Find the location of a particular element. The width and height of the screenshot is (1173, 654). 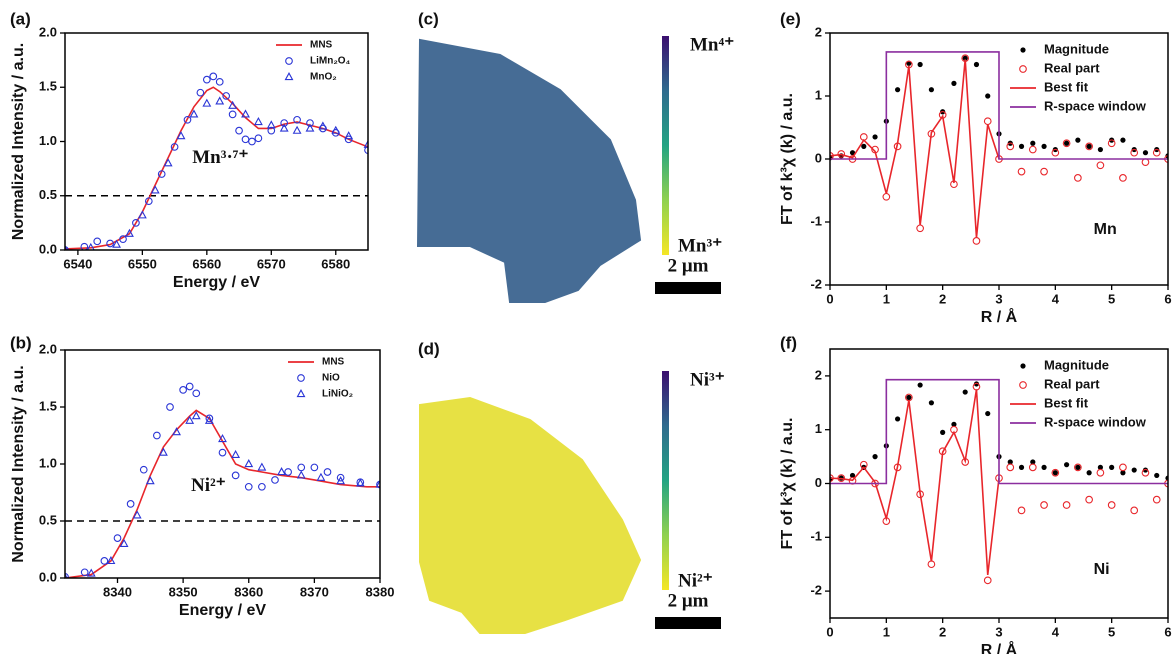

y-tick-label: -1 is located at coordinates (816, 220).